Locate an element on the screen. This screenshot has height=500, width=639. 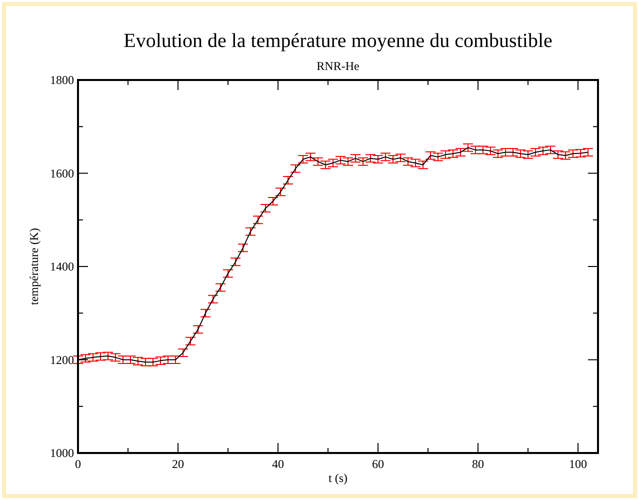
y-tick-label: 1600 is located at coordinates (62, 173).